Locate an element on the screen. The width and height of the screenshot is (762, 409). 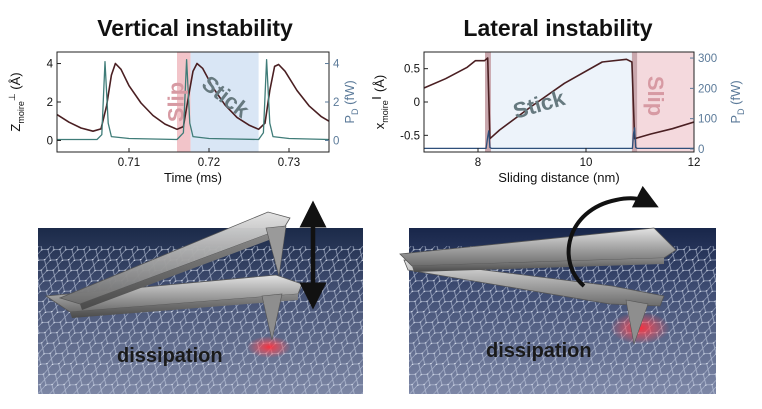
lat-plot-area is located at coordinates (559, 103).